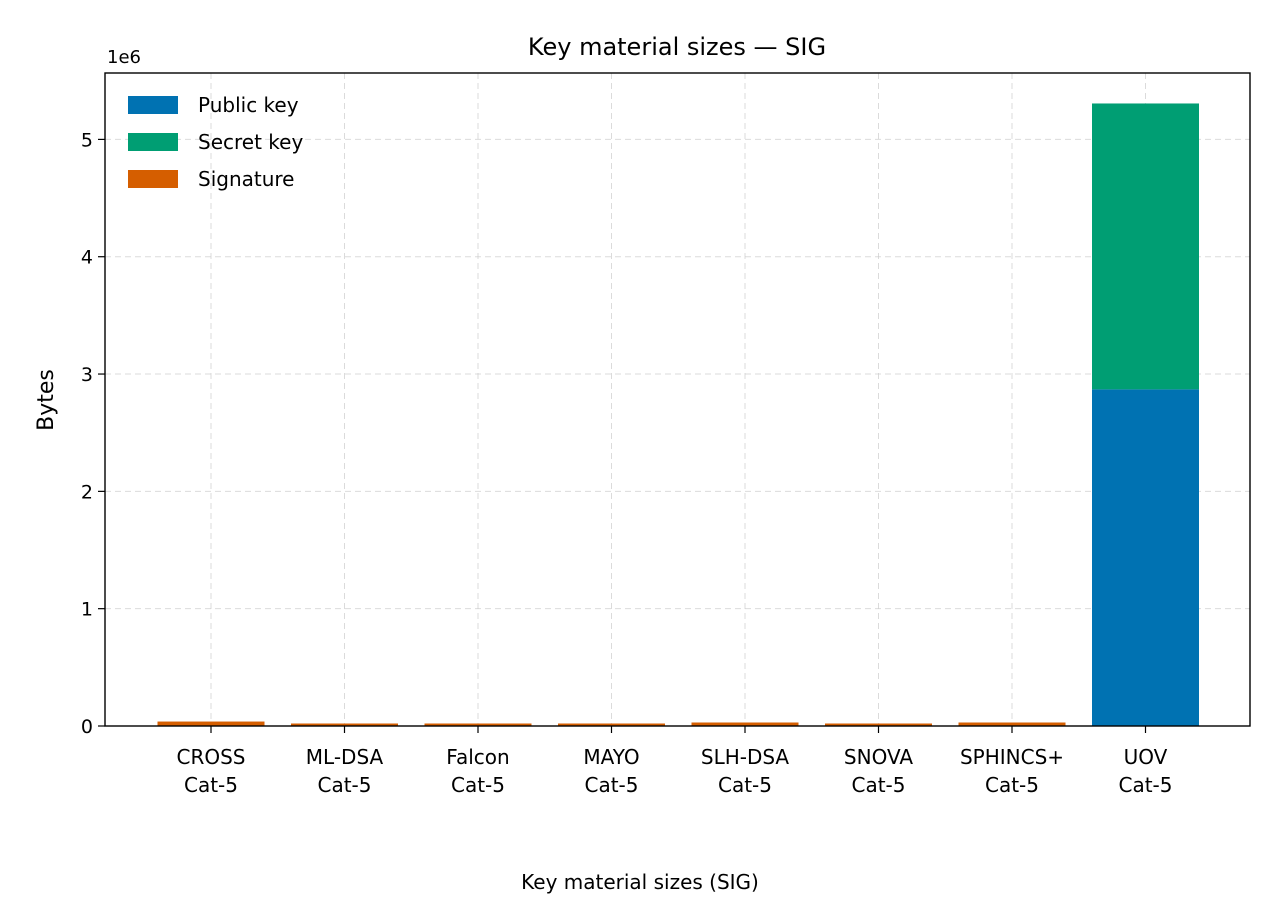 This screenshot has width=1280, height=900. What do you see at coordinates (87, 492) in the screenshot?
I see `y-tick-label: 2` at bounding box center [87, 492].